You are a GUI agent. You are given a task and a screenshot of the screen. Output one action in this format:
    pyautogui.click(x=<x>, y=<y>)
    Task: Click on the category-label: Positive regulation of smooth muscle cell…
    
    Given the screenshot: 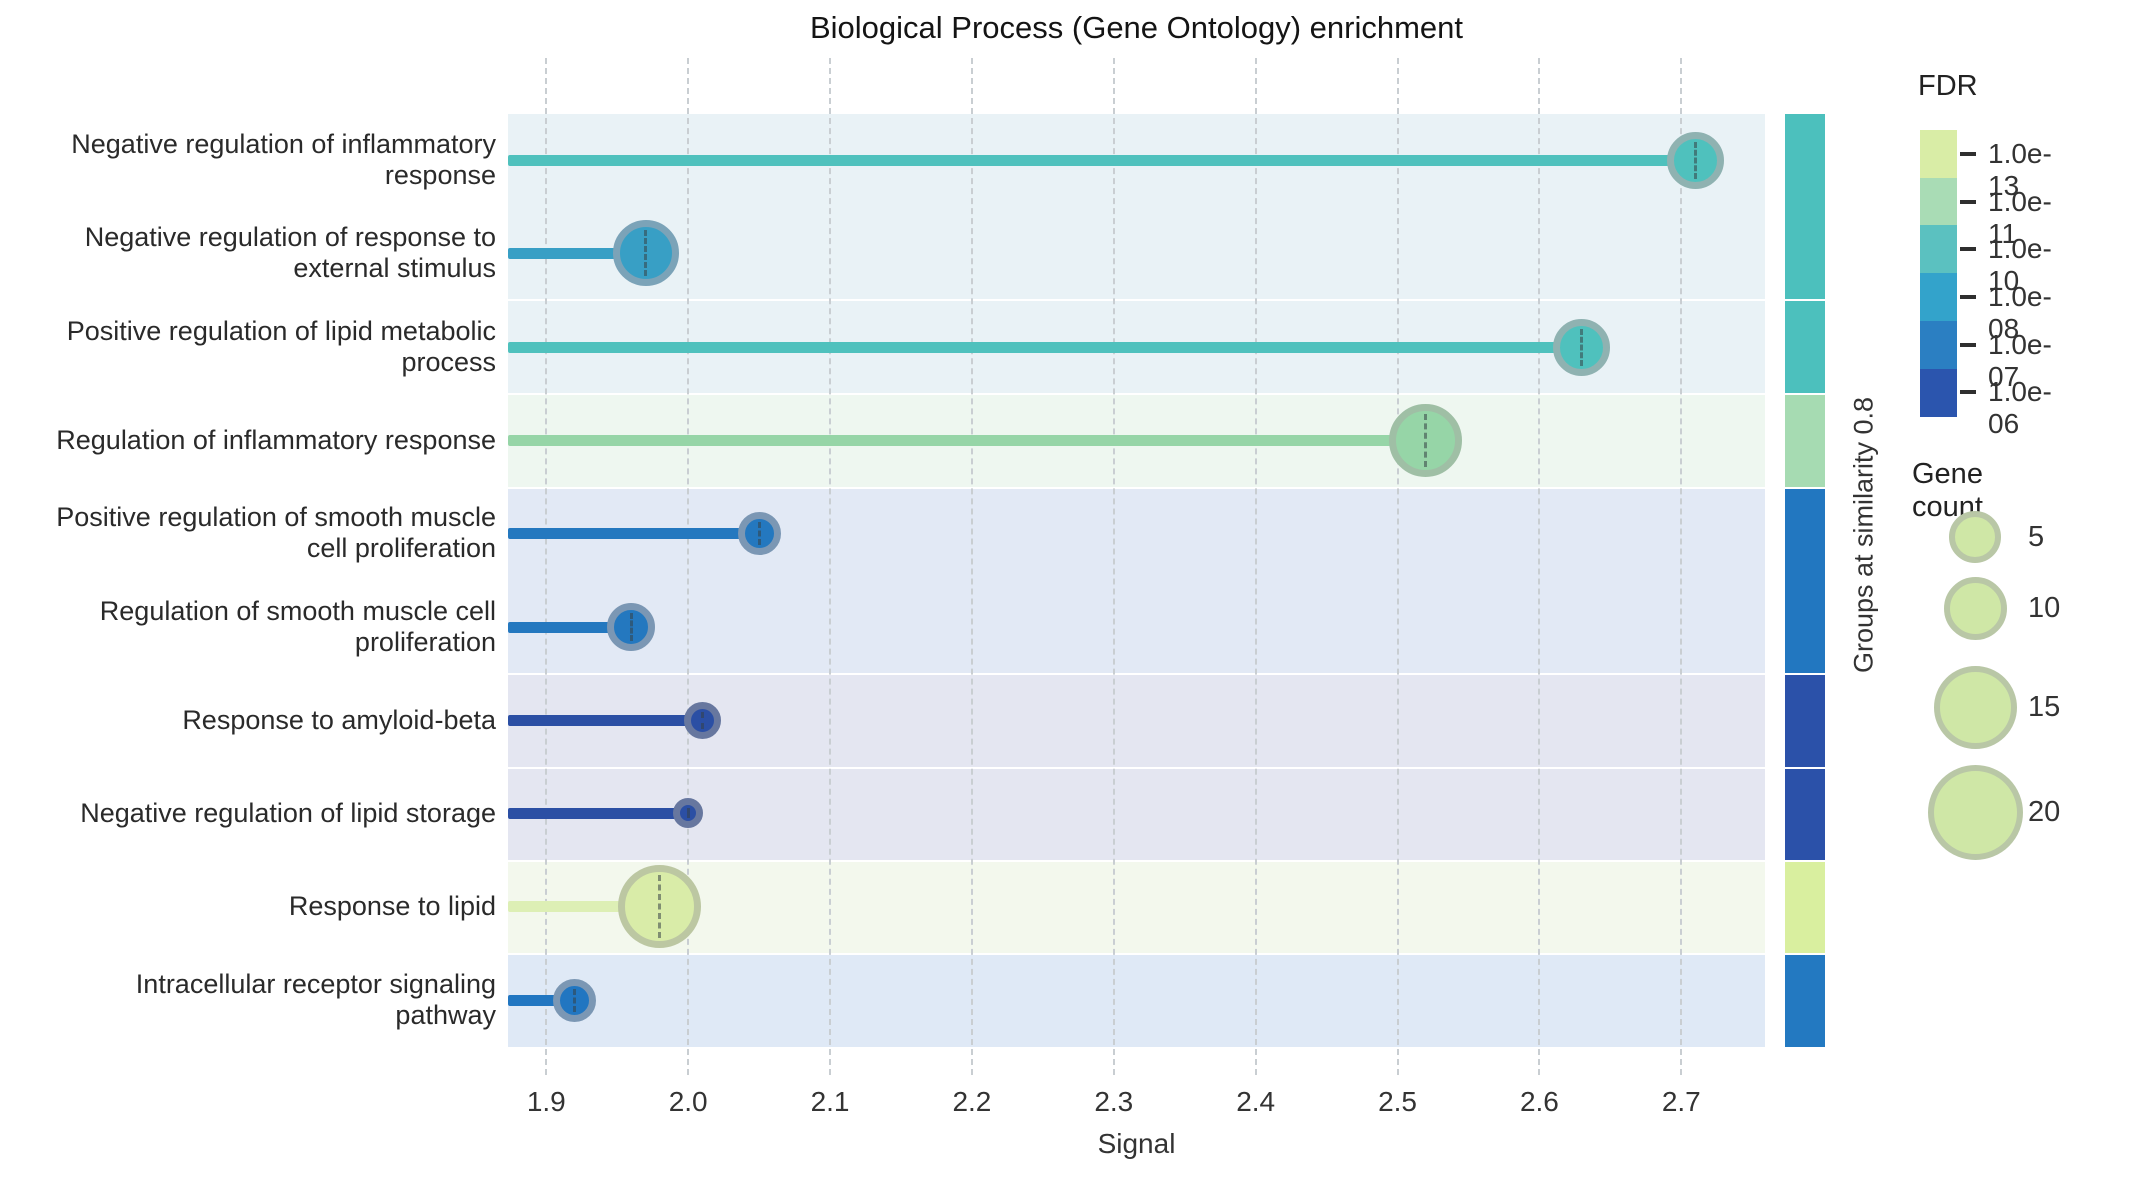 What is the action you would take?
    pyautogui.click(x=276, y=532)
    